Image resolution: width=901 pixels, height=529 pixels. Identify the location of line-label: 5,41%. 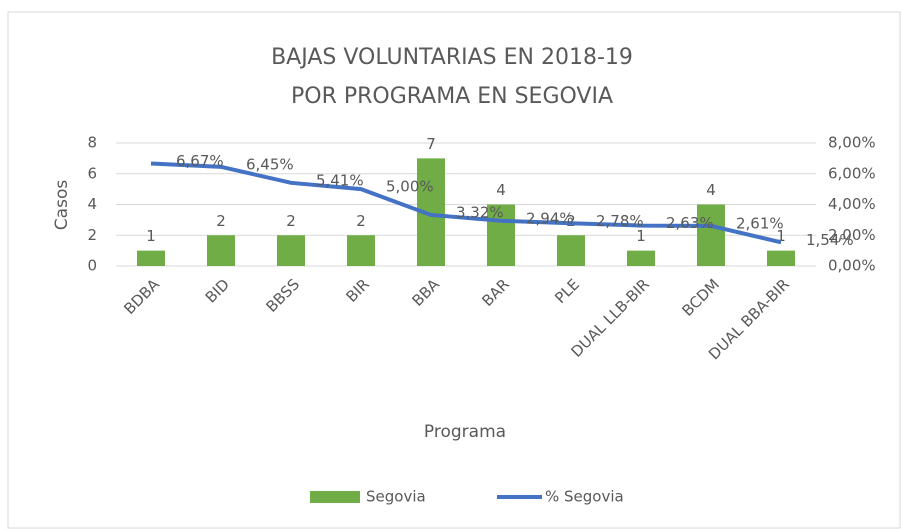
(340, 180).